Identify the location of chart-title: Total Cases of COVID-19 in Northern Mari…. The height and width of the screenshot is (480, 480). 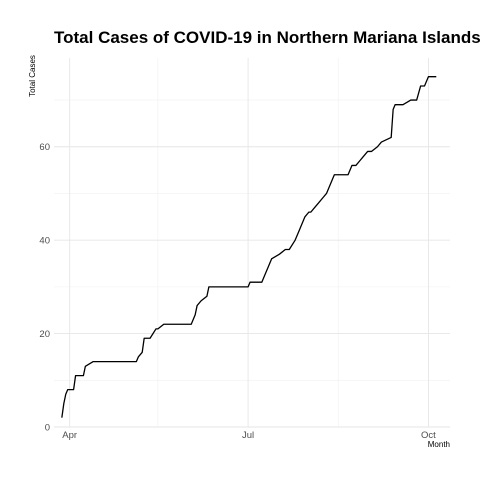
(267, 37).